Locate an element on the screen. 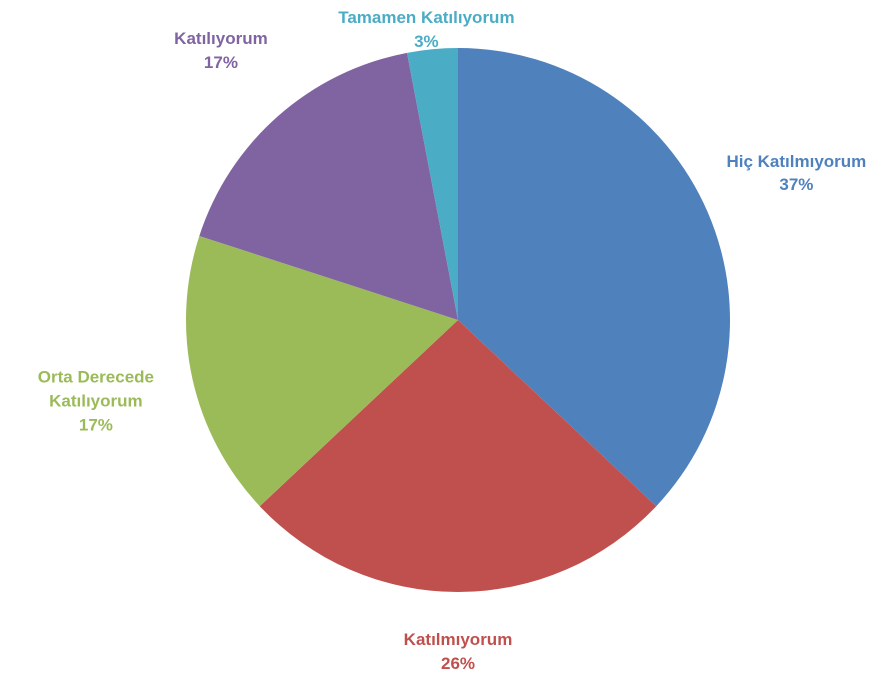 The height and width of the screenshot is (676, 883). value-label: 26% is located at coordinates (458, 663).